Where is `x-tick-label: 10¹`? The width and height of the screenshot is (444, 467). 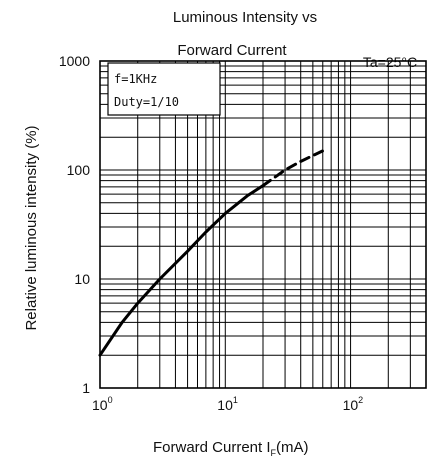 x-tick-label: 10¹ is located at coordinates (227, 404).